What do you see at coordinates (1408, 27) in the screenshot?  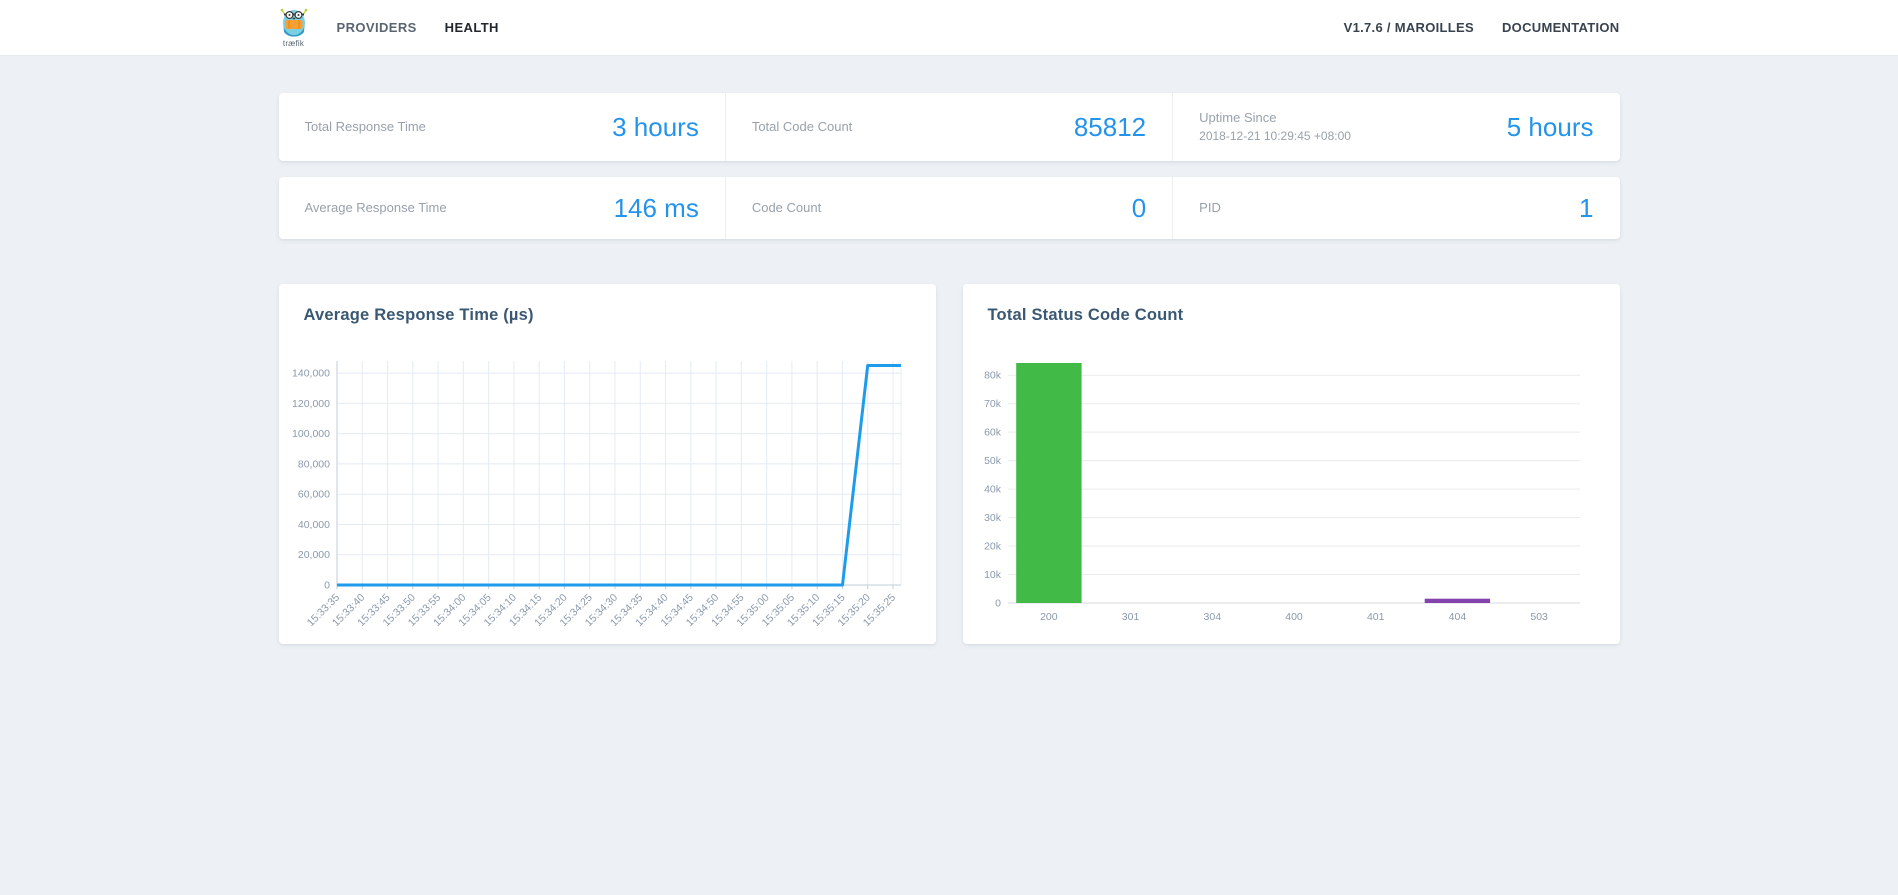 I see `version-link: V1.7.6 / MAROILLES` at bounding box center [1408, 27].